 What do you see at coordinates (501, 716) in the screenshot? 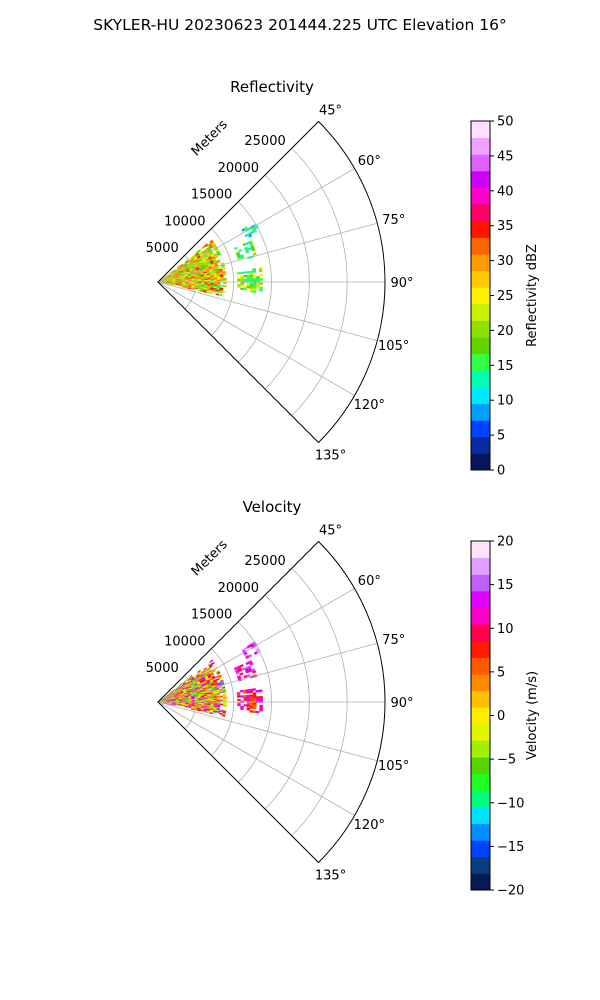
I see `colorbar-tick-label: 0` at bounding box center [501, 716].